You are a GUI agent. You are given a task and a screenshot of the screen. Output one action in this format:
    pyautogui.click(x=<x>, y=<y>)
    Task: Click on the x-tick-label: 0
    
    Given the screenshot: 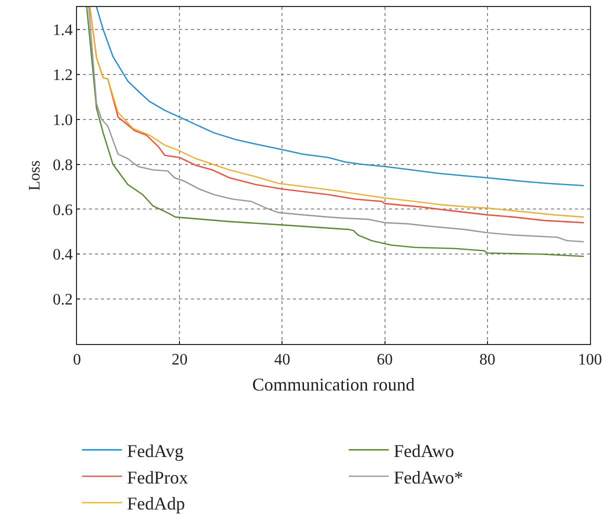 What is the action you would take?
    pyautogui.click(x=77, y=359)
    